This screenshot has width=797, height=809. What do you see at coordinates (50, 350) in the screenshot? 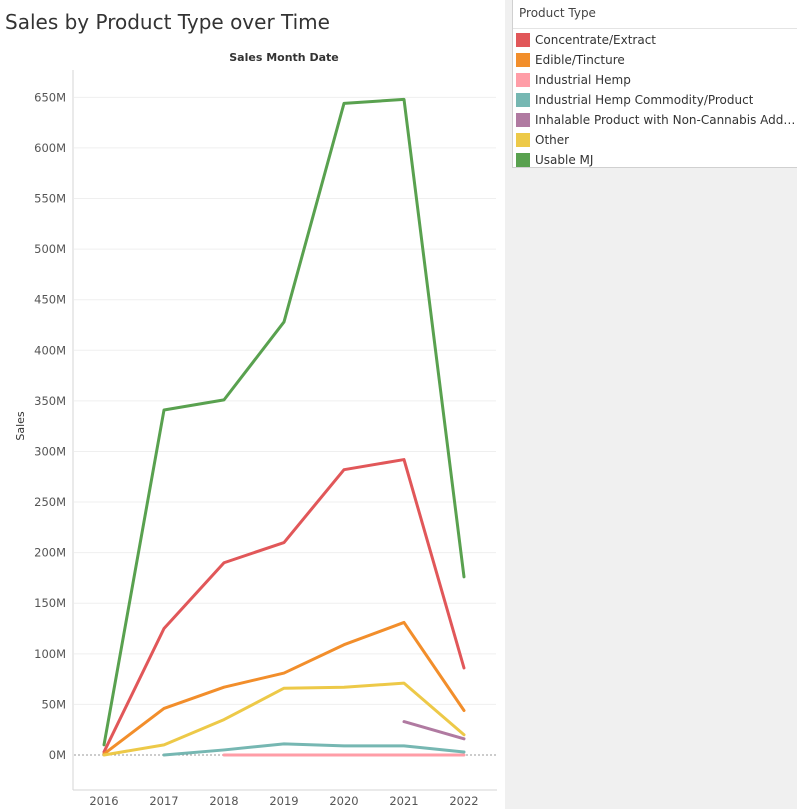
I see `y-tick-label: 400M` at bounding box center [50, 350].